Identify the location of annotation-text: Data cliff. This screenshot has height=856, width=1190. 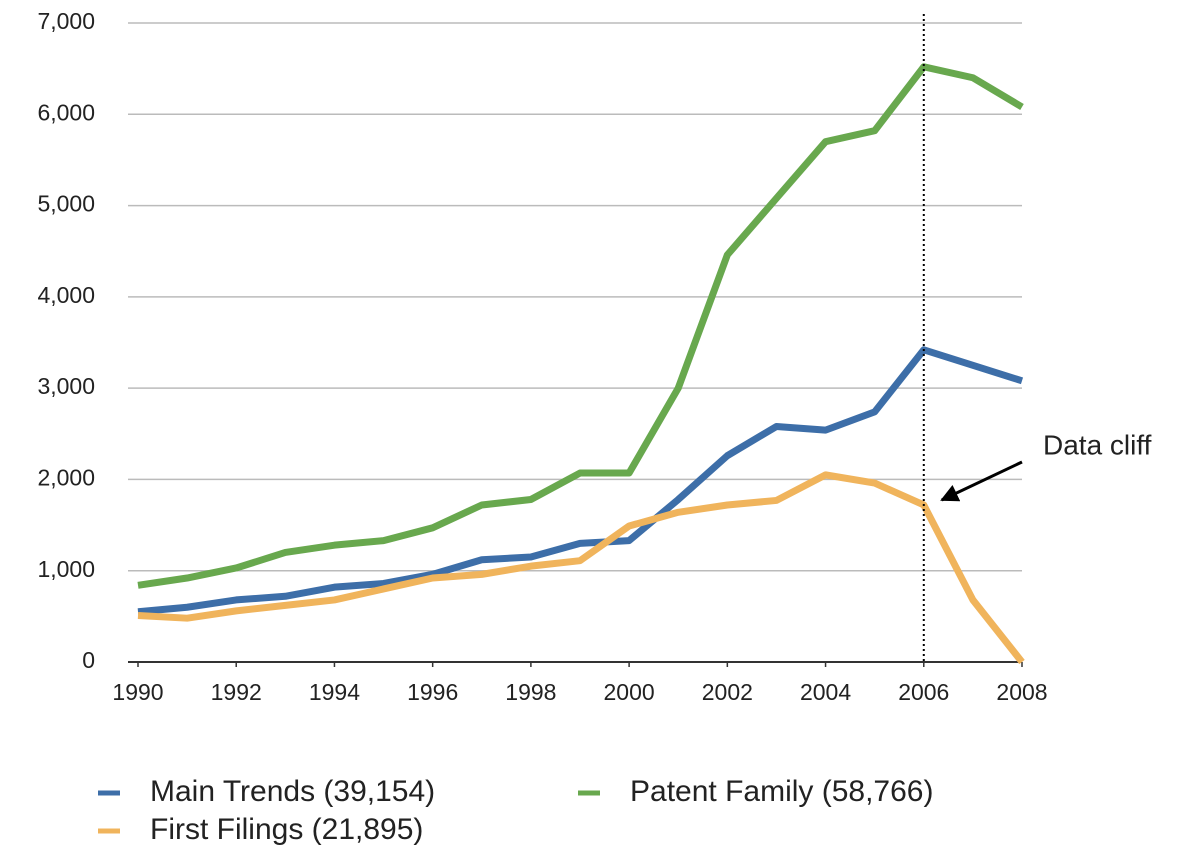
(1097, 444).